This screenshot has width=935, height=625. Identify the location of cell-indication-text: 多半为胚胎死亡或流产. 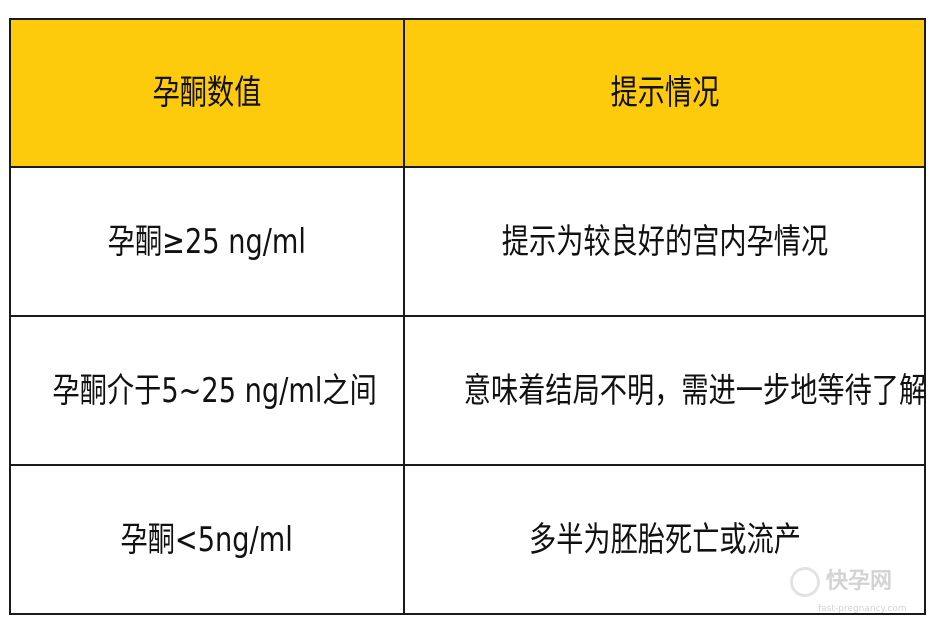
(664, 539).